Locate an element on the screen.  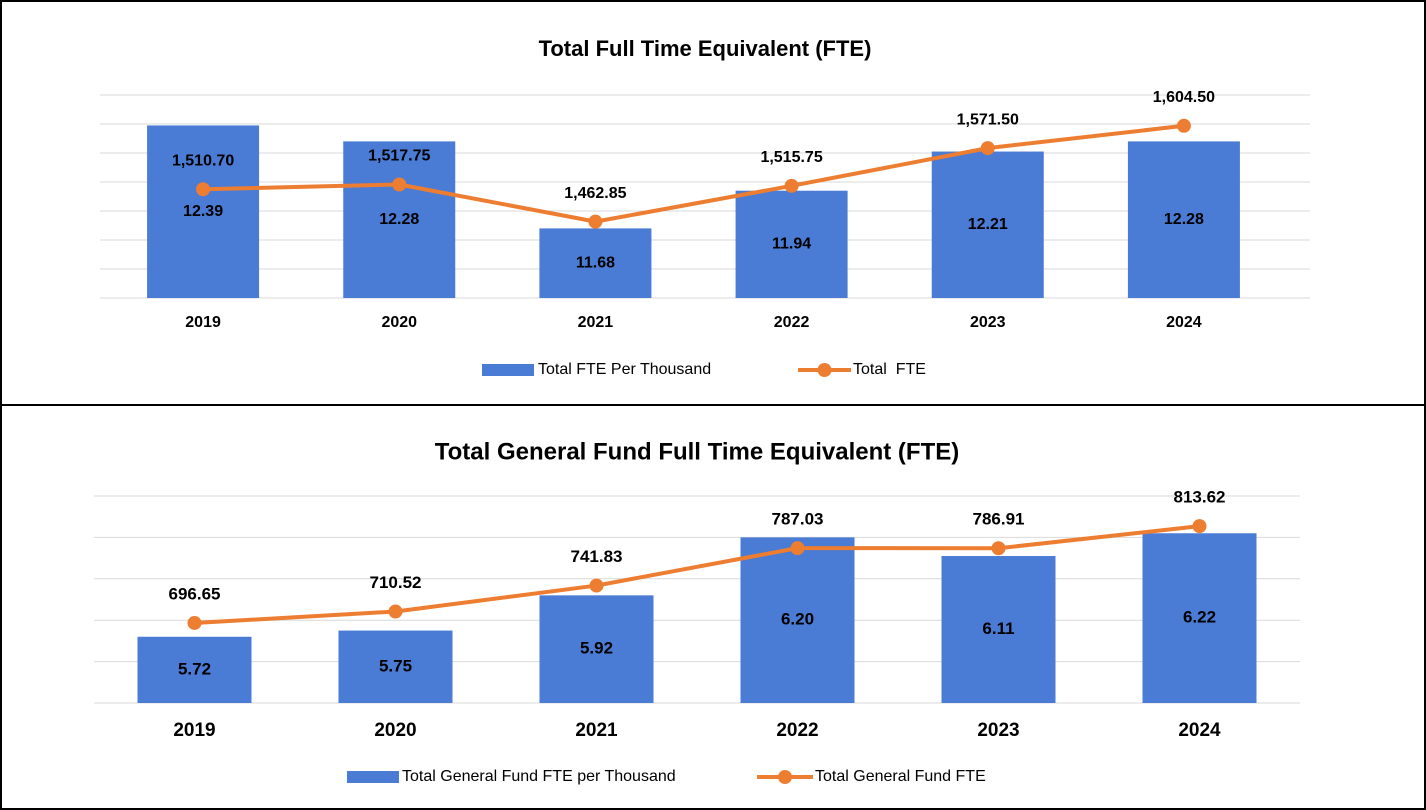
bar-value-label: 12.39 is located at coordinates (203, 211).